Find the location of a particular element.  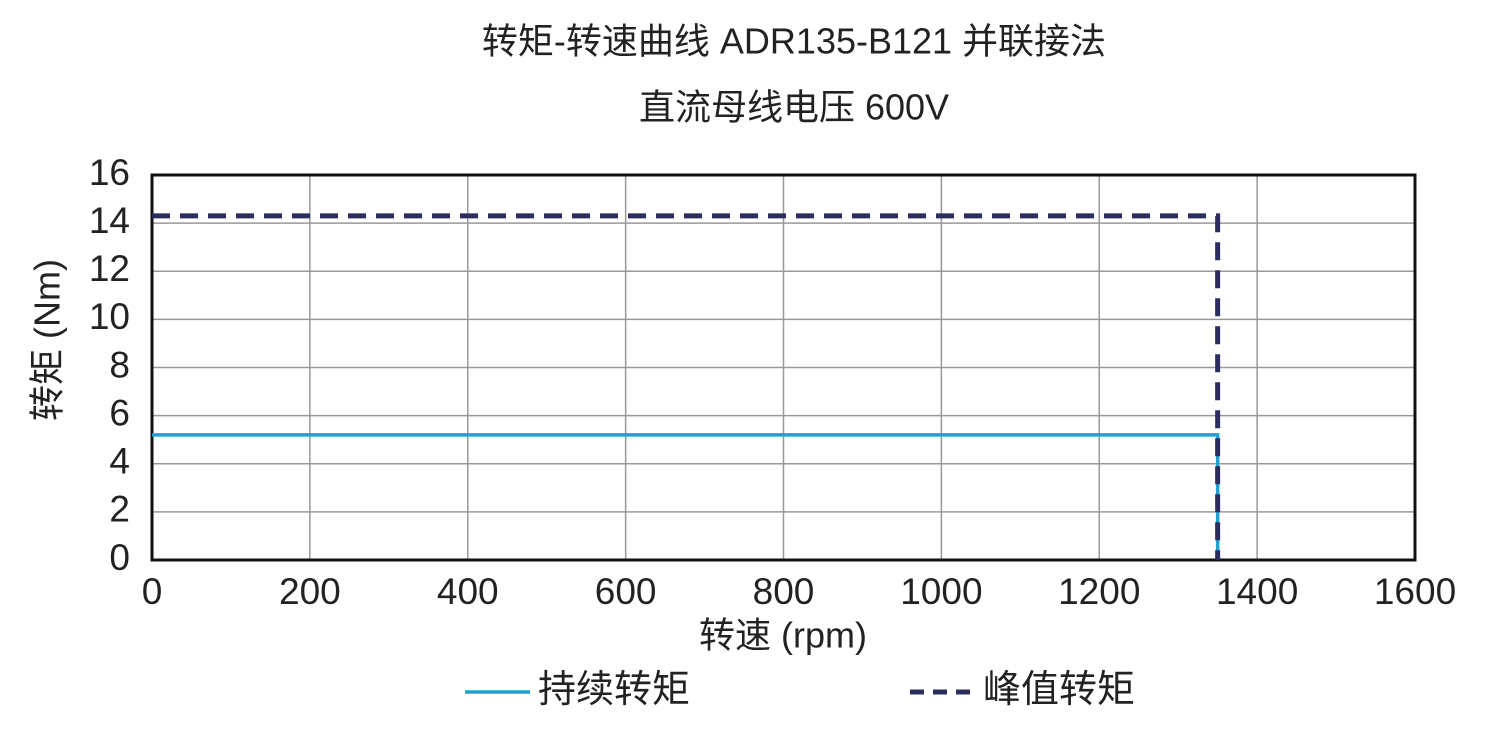

y-tick-label: 6 is located at coordinates (119, 412).